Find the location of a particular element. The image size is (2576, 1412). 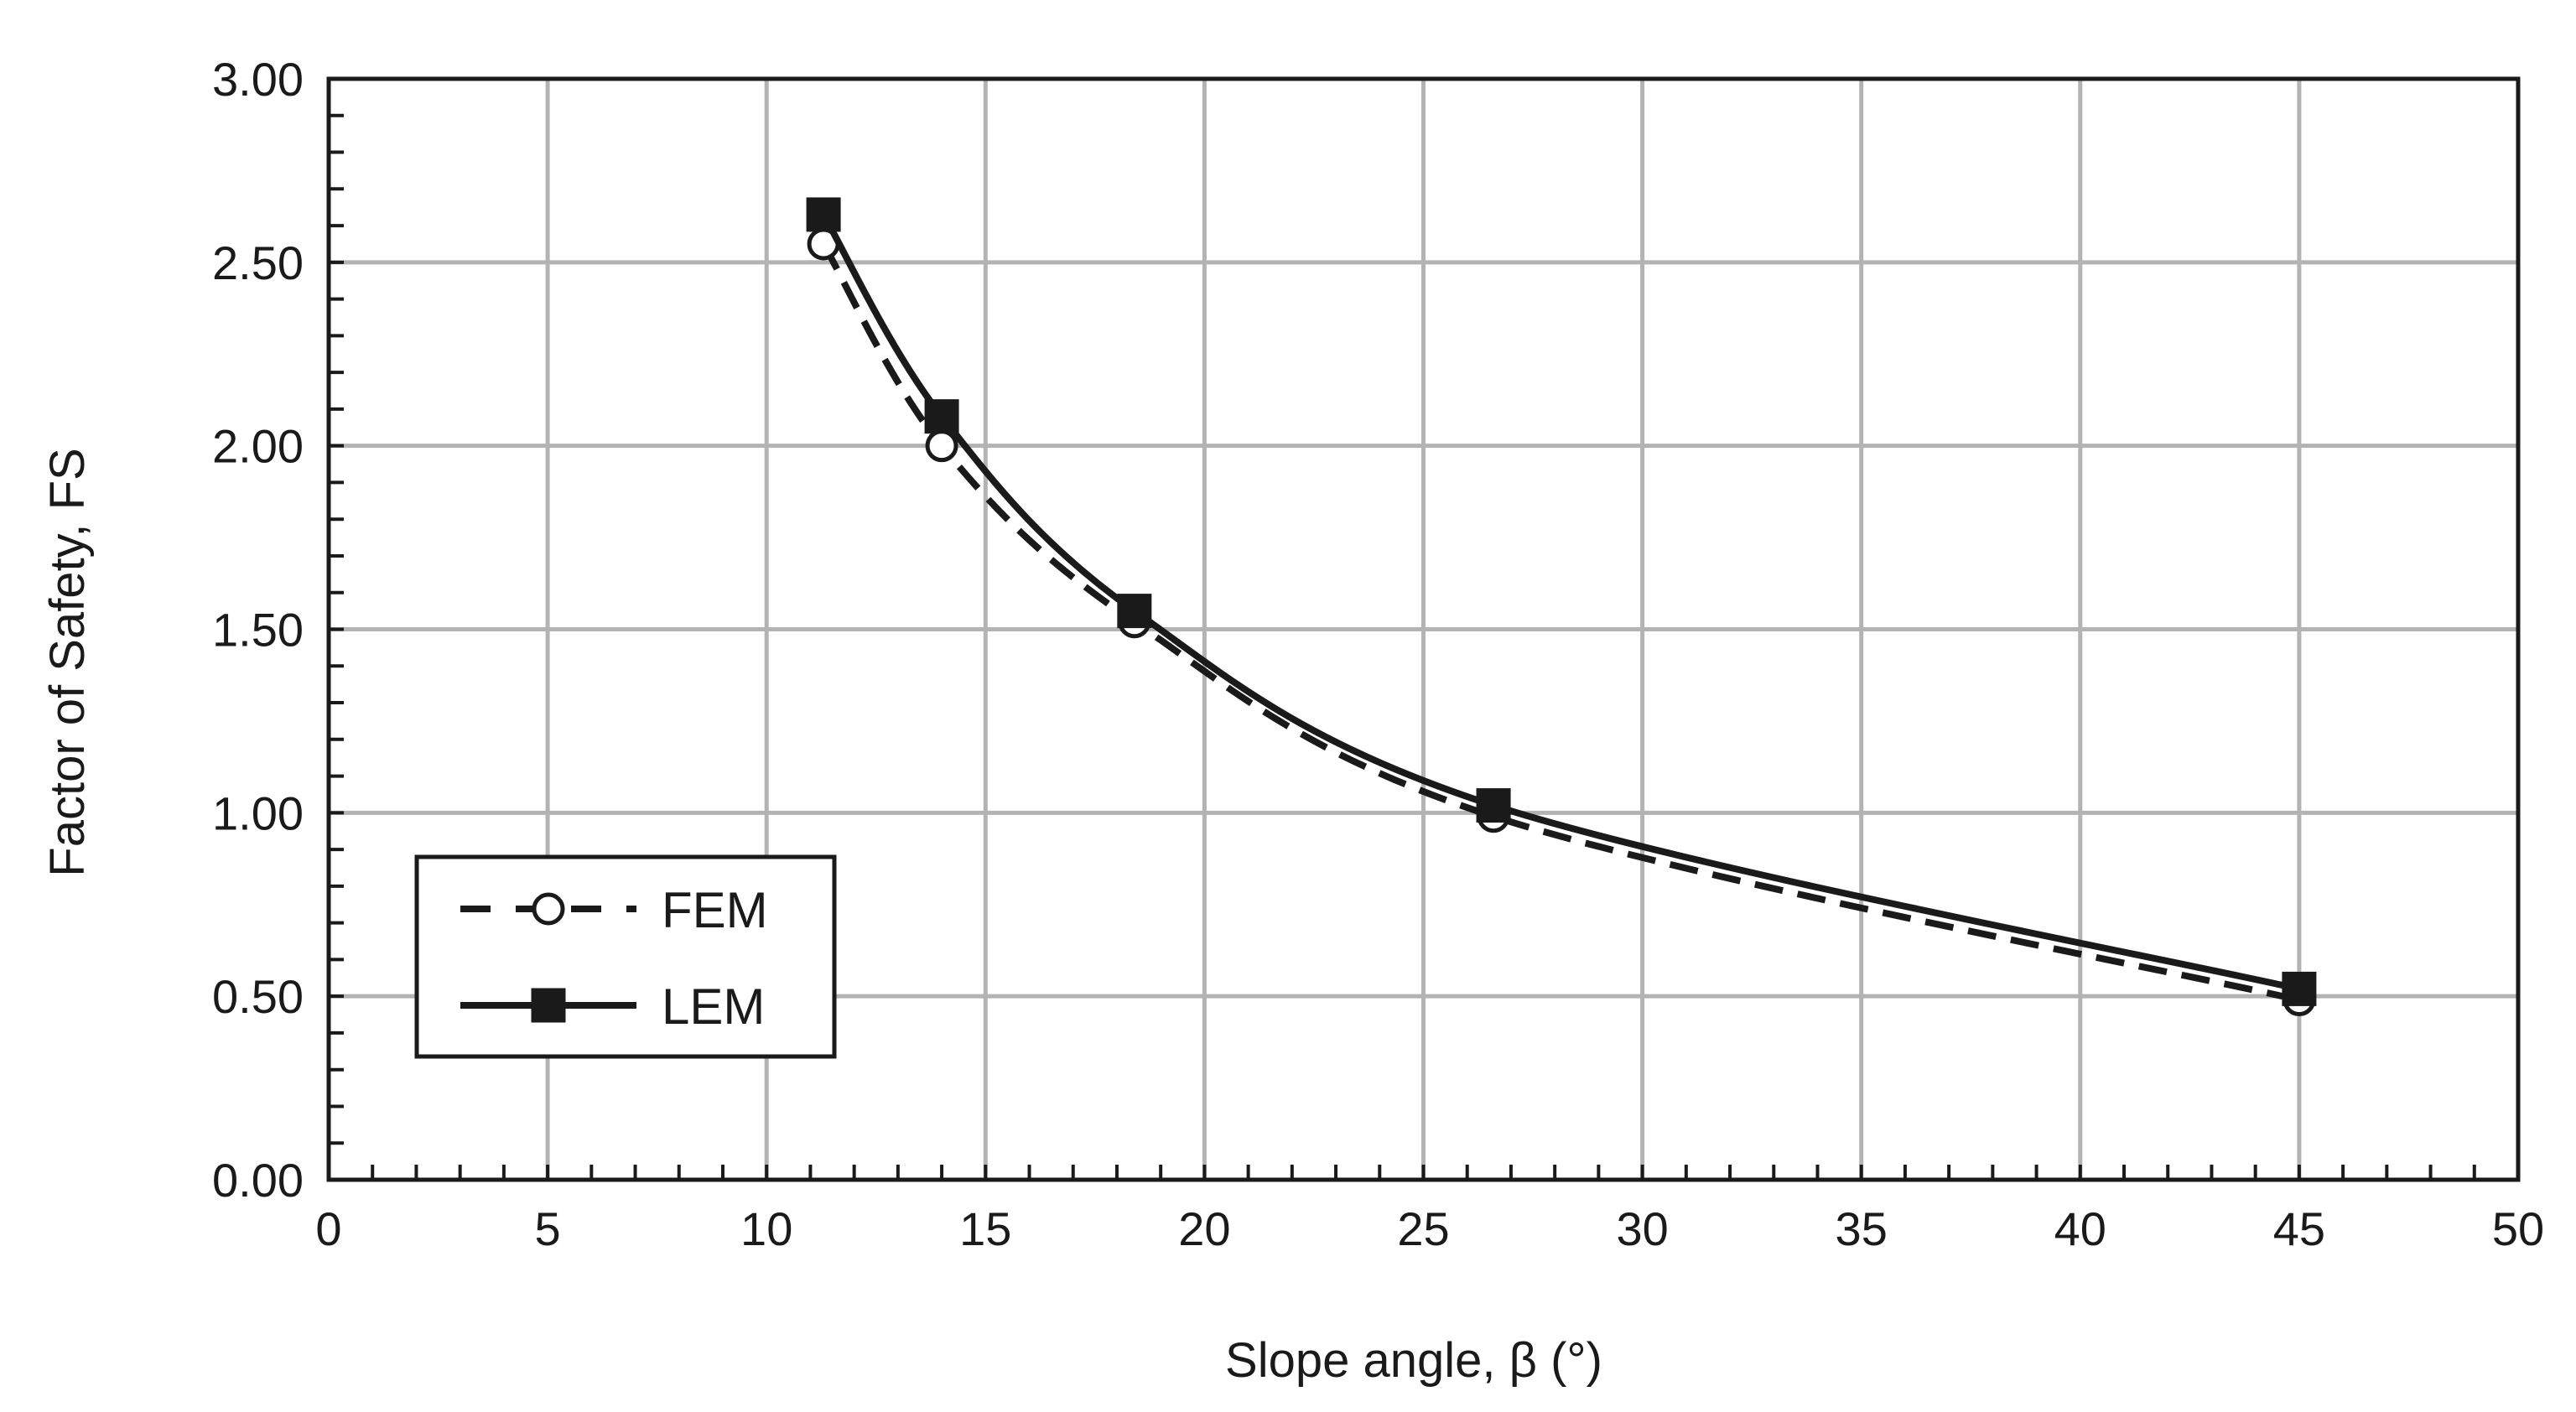

legend-item-lem: LEM is located at coordinates (612, 1007).